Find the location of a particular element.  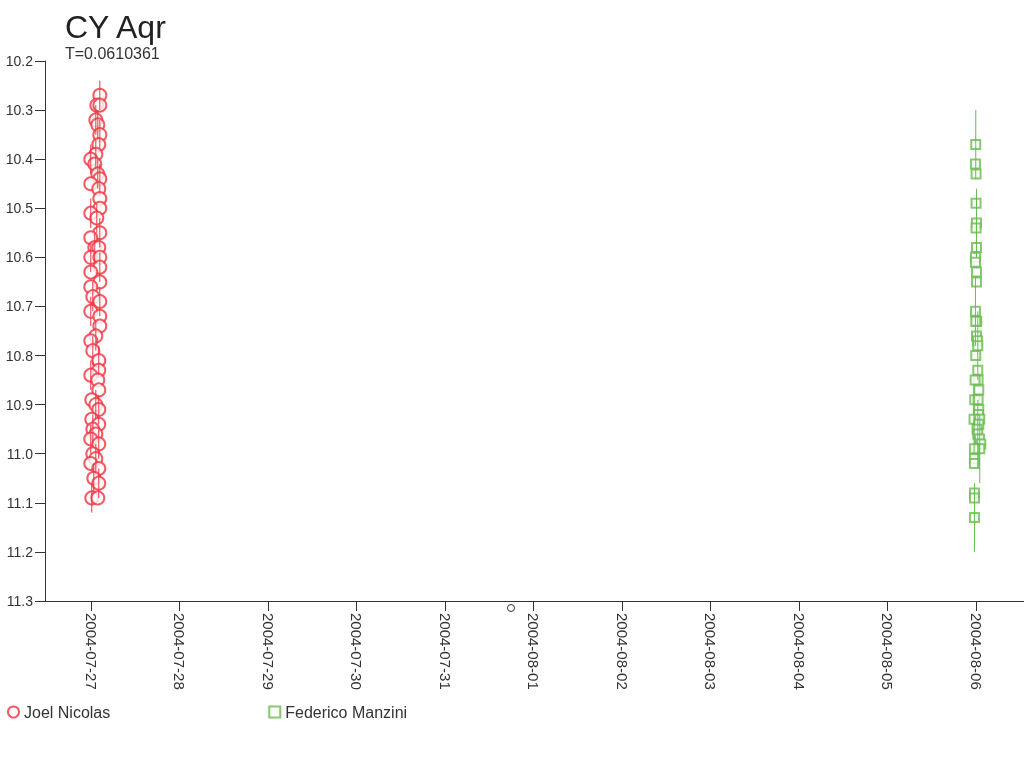

x-tick-label: 2004-08-06 is located at coordinates (976, 651).